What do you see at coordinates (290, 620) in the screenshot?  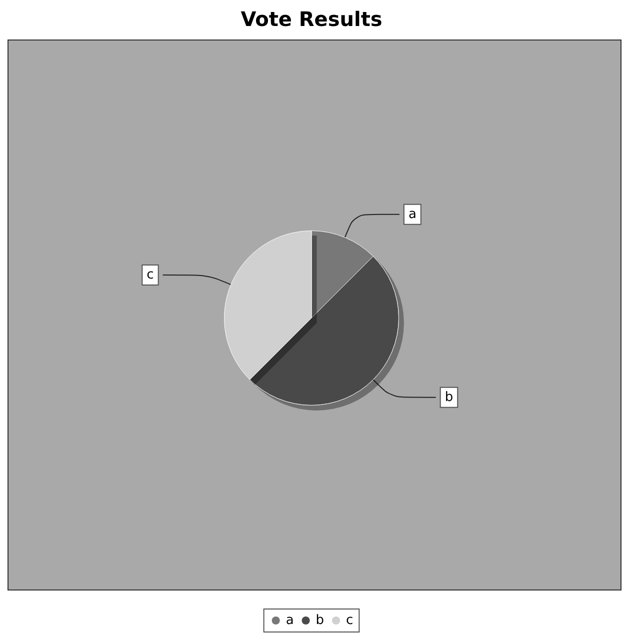 I see `legend-label: a` at bounding box center [290, 620].